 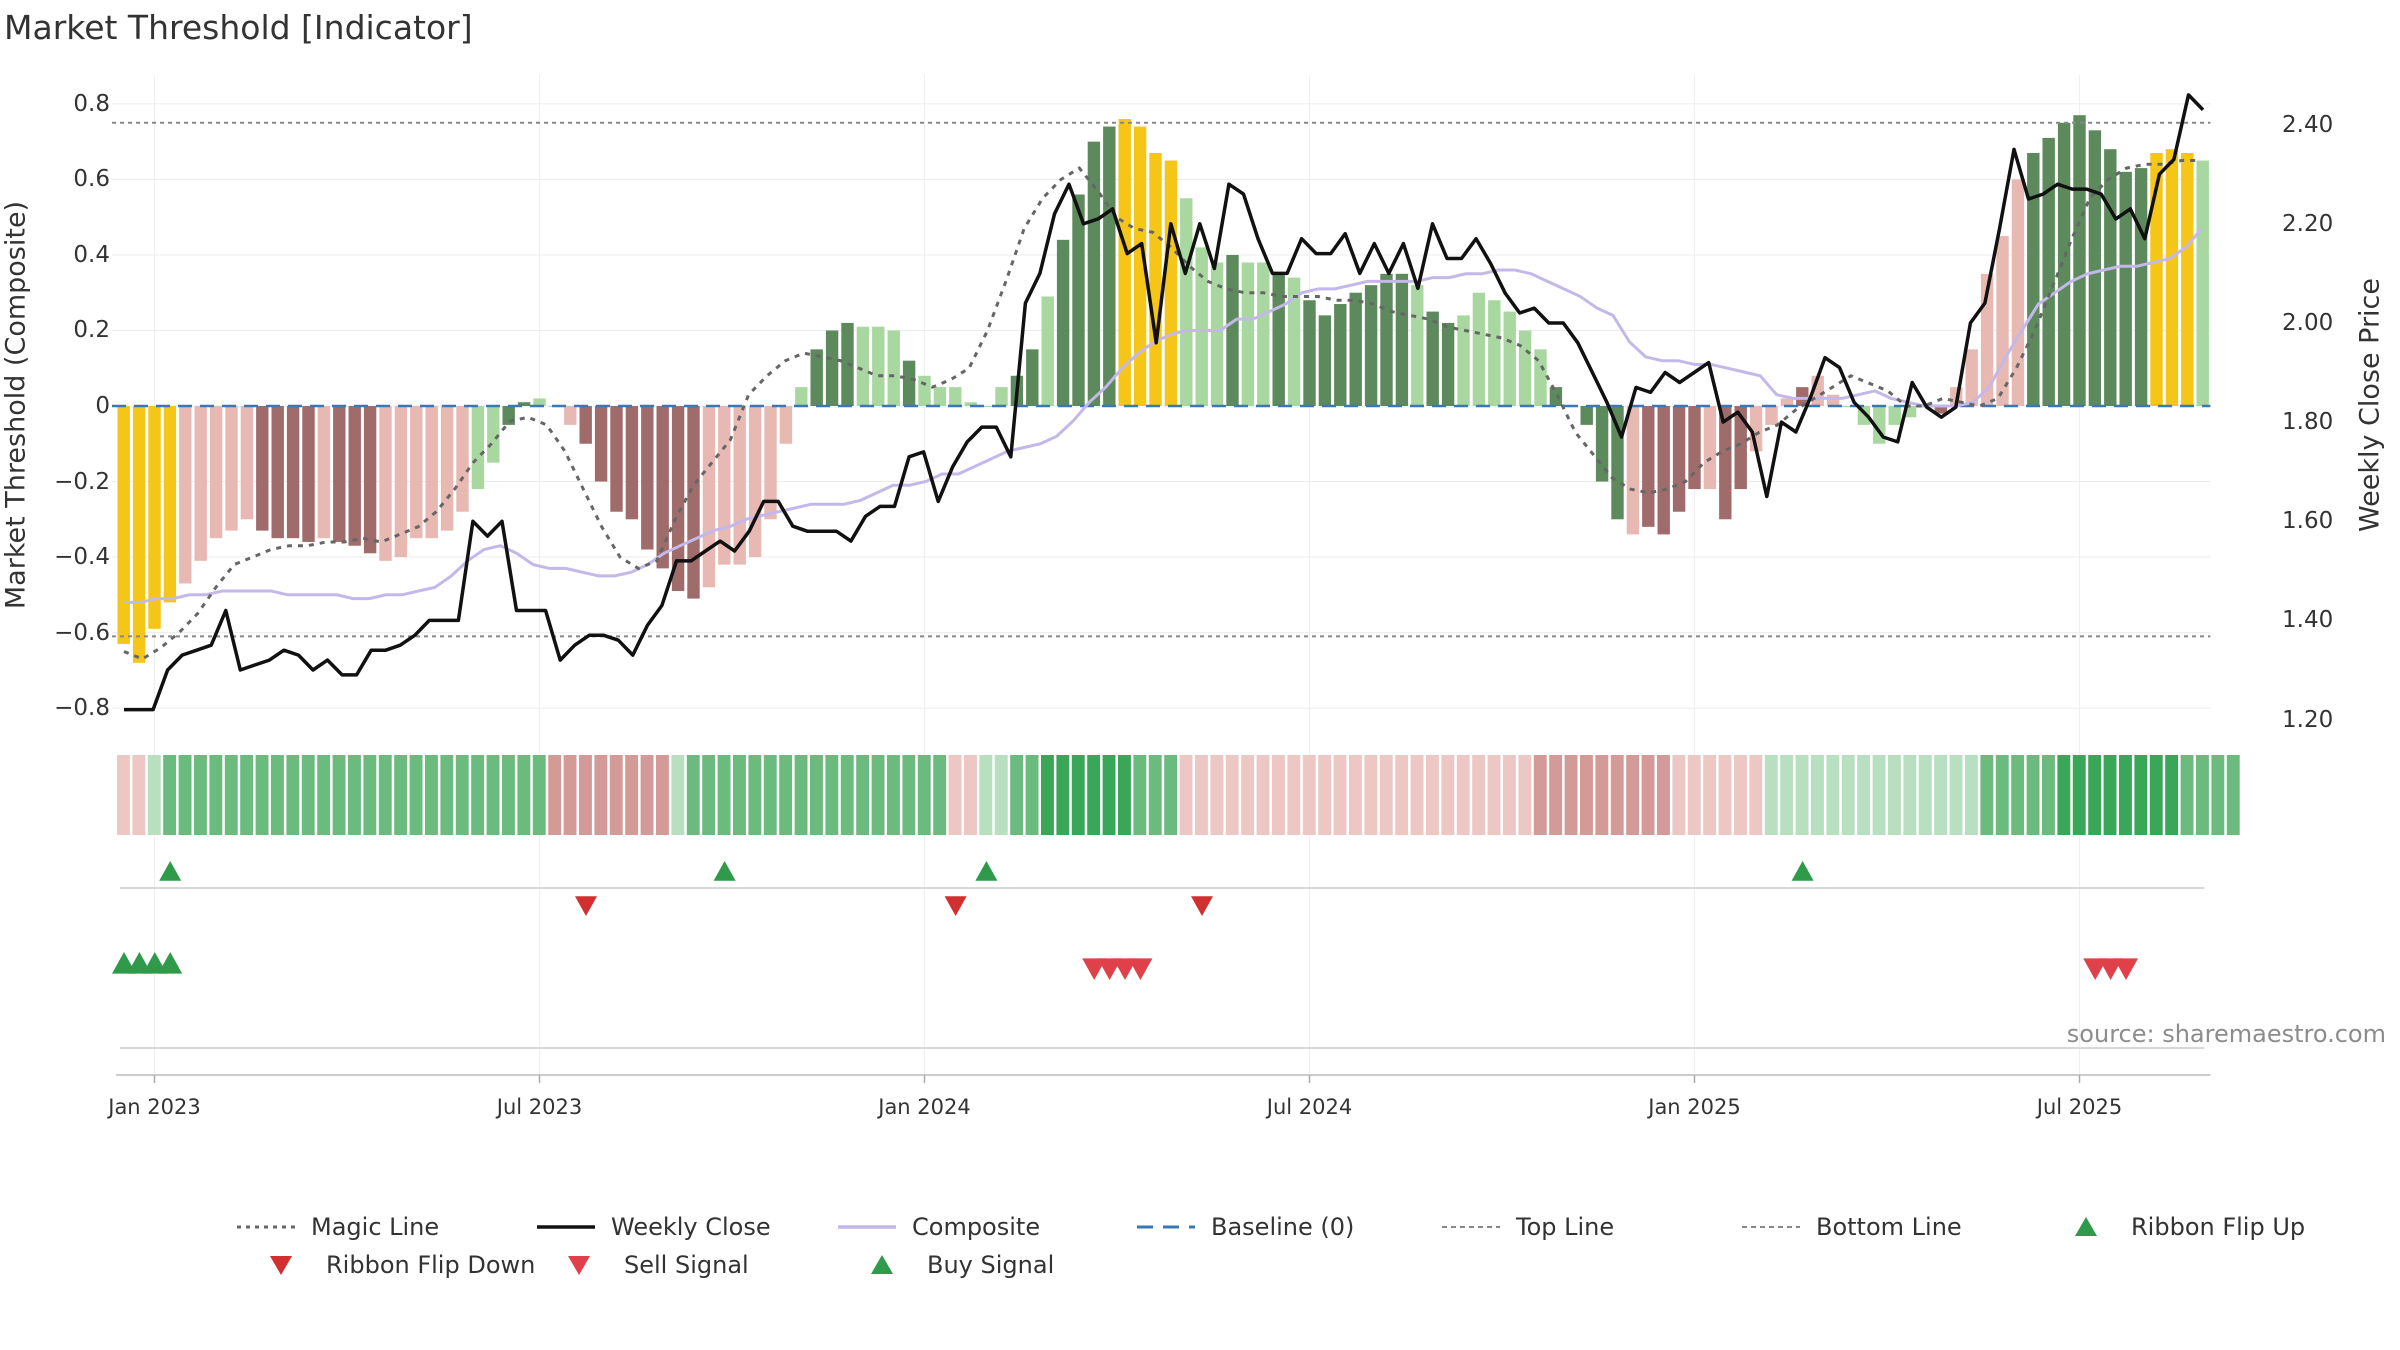 I want to click on y2-tick-label: 2.00, so click(x=2308, y=322).